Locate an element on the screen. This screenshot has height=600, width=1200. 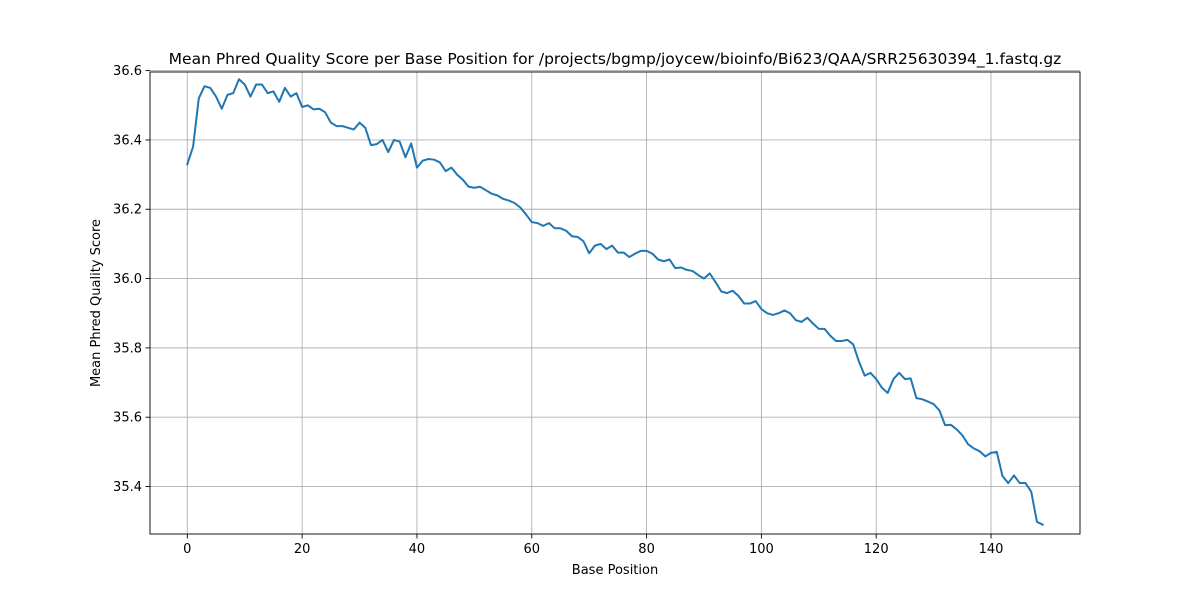
y-tick-label: 36.0 is located at coordinates (127, 279).